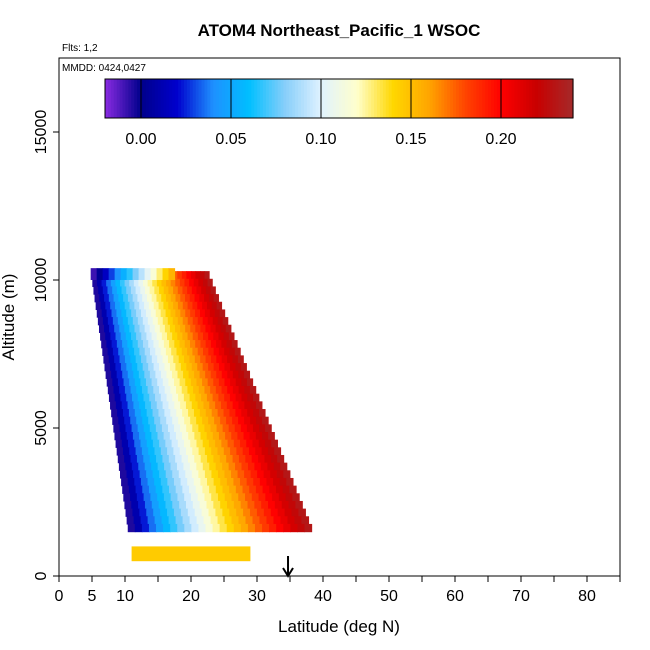 The height and width of the screenshot is (650, 650). What do you see at coordinates (59, 596) in the screenshot?
I see `x-tick-label: 0` at bounding box center [59, 596].